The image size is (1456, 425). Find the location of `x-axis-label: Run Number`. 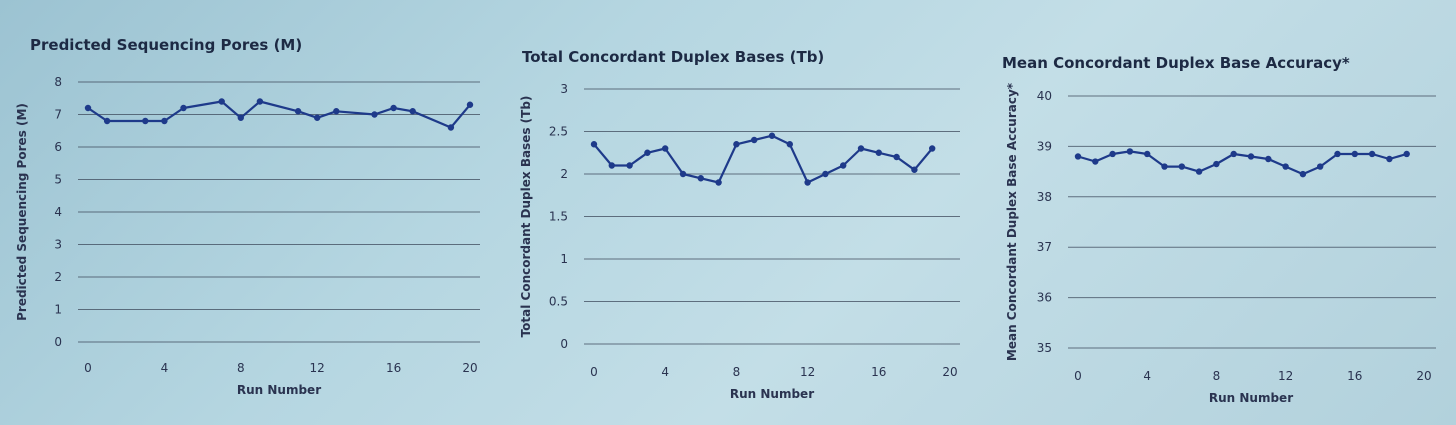

x-axis-label: Run Number is located at coordinates (279, 390).